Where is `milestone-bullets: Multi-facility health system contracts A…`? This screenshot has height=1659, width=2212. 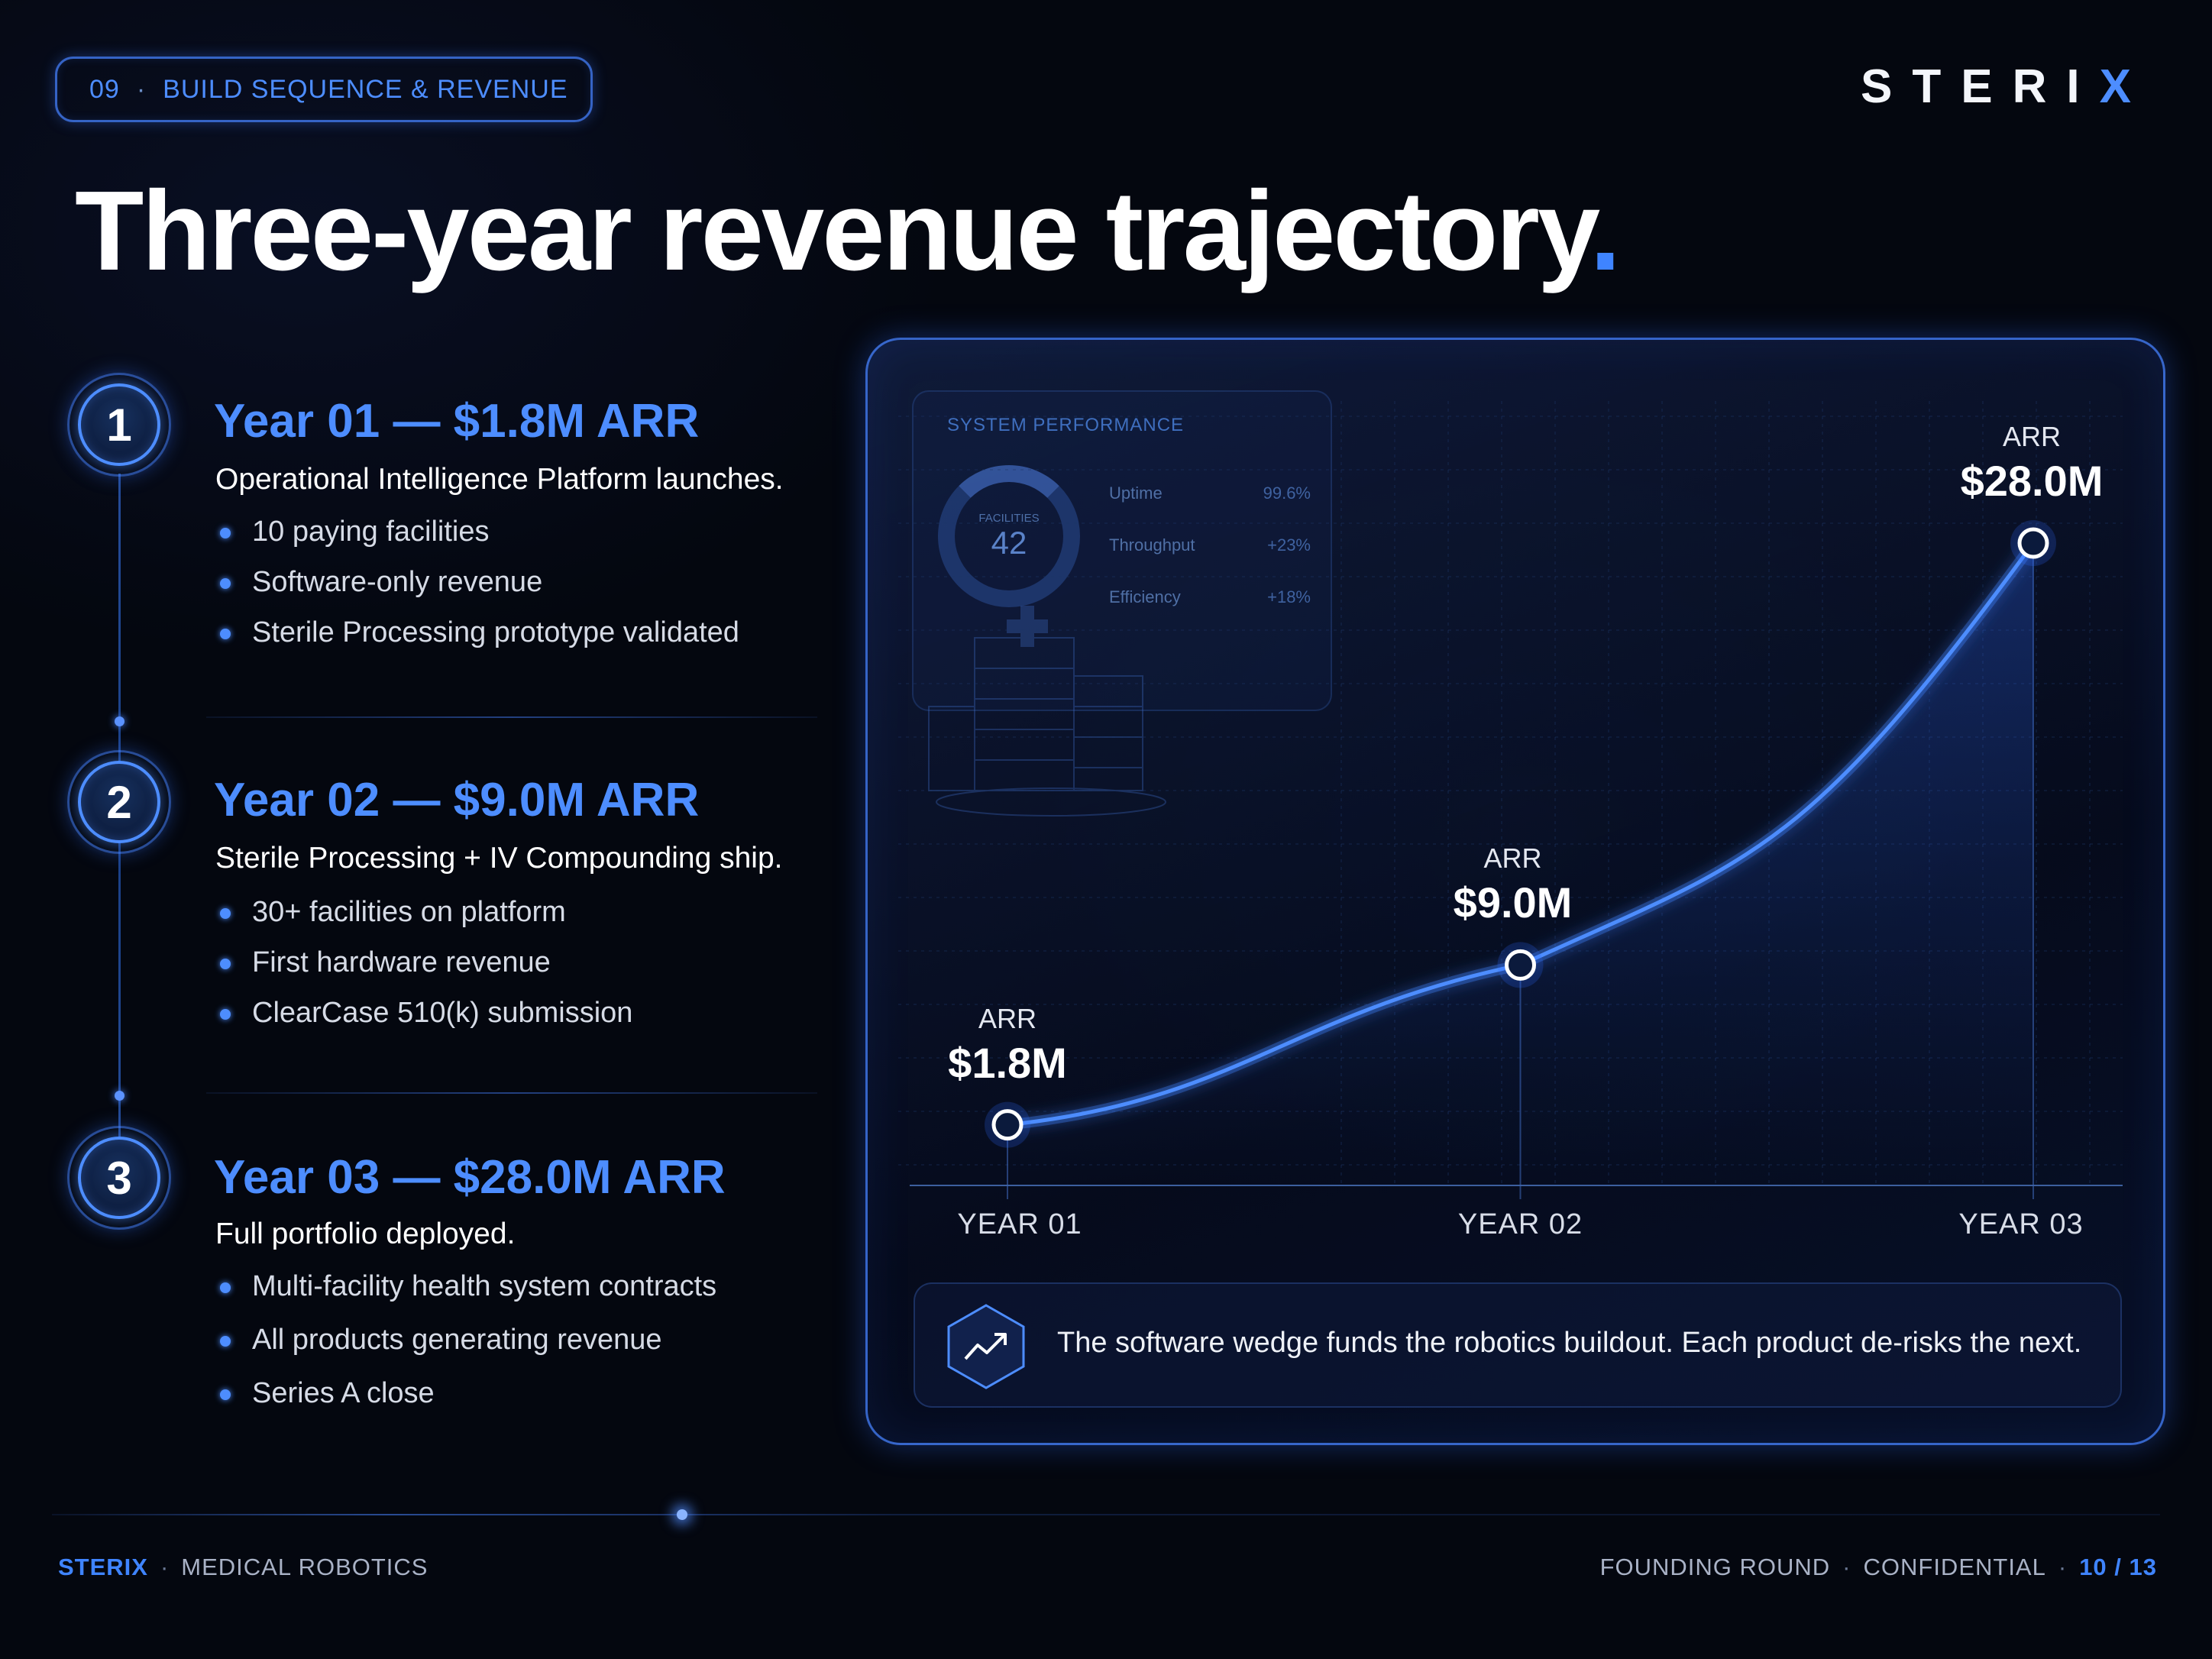 milestone-bullets: Multi-facility health system contracts A… is located at coordinates (465, 1343).